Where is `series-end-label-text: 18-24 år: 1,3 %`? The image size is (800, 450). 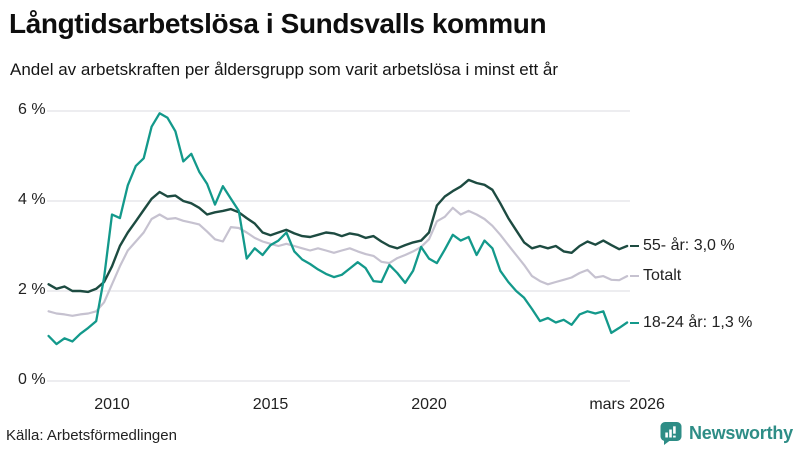
series-end-label-text: 18-24 år: 1,3 % is located at coordinates (698, 322).